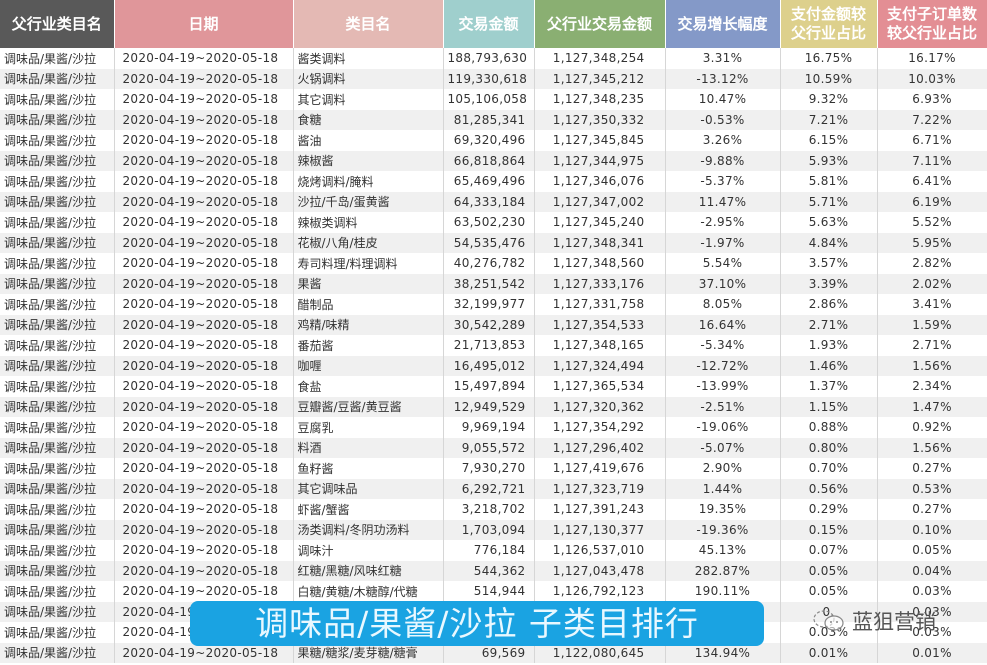  What do you see at coordinates (932, 181) in the screenshot?
I see `cell-order-share: 6.41%` at bounding box center [932, 181].